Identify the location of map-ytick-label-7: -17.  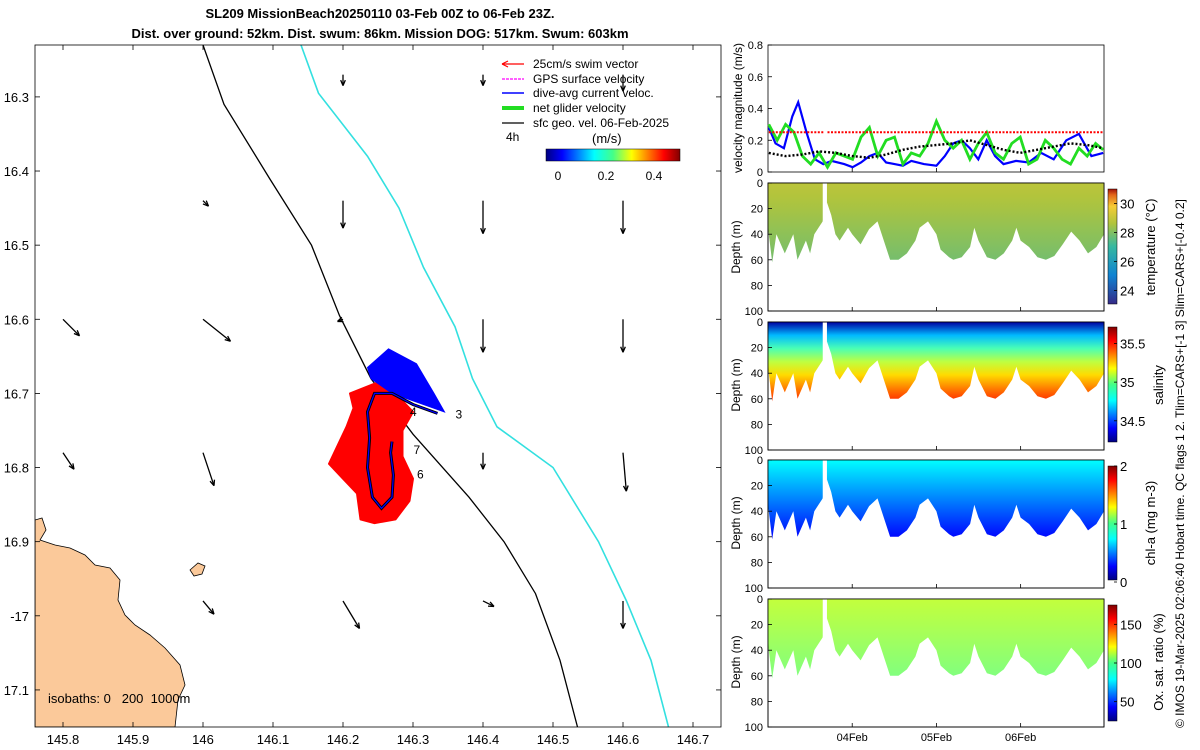
(19, 616).